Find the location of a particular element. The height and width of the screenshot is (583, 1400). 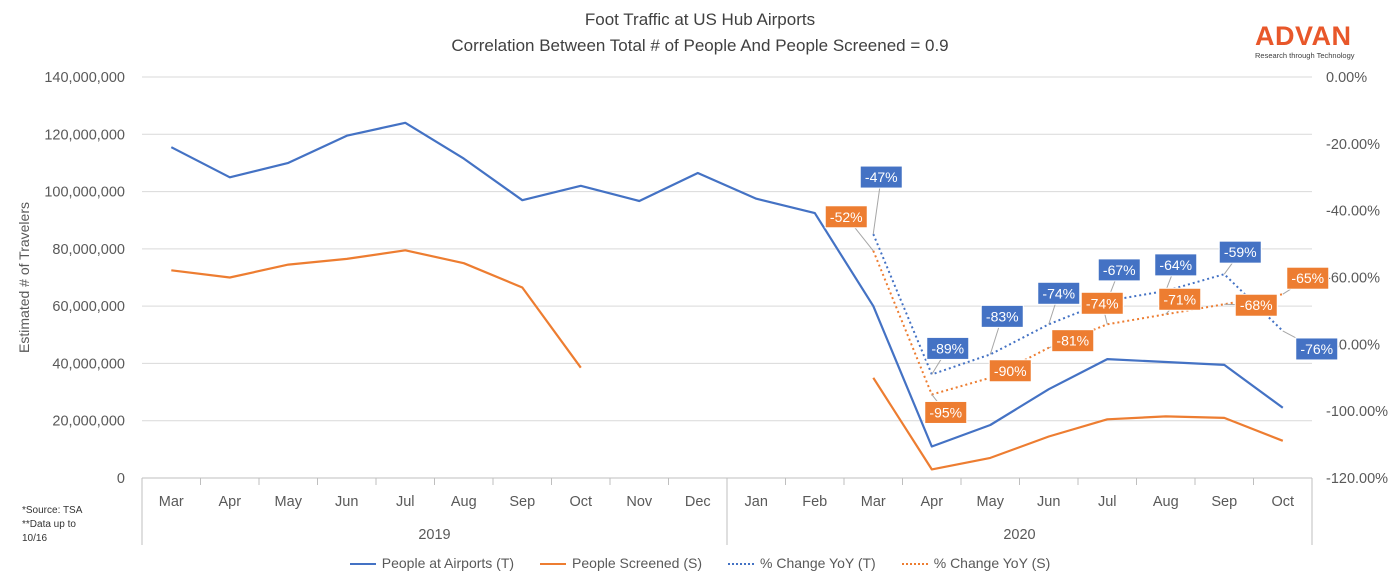

legend-label: People at Airports (T) is located at coordinates (448, 563).